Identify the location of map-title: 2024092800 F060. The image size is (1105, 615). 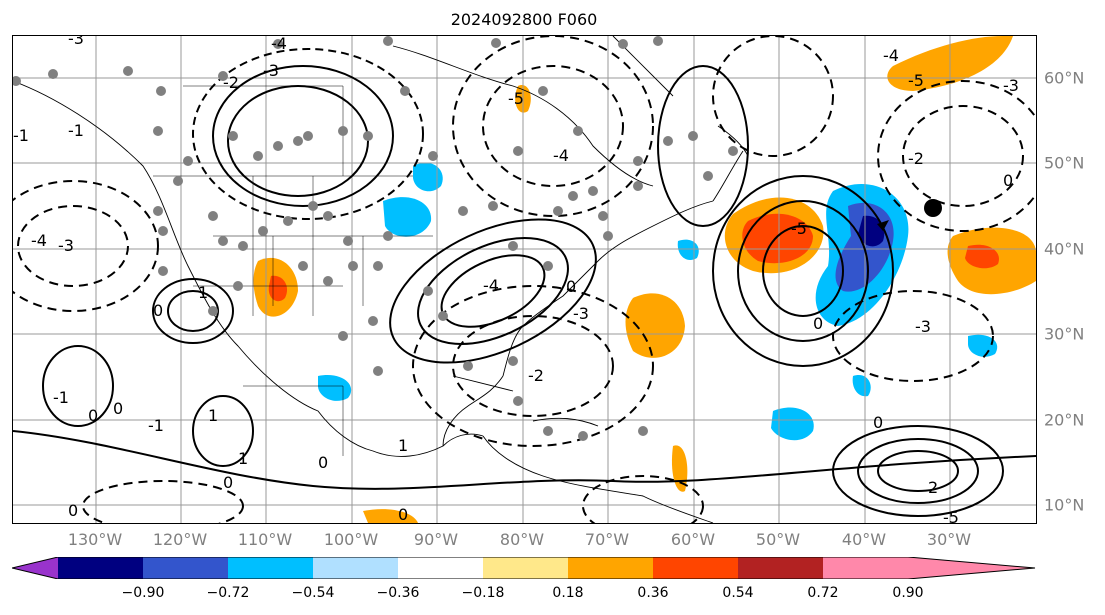
(524, 19).